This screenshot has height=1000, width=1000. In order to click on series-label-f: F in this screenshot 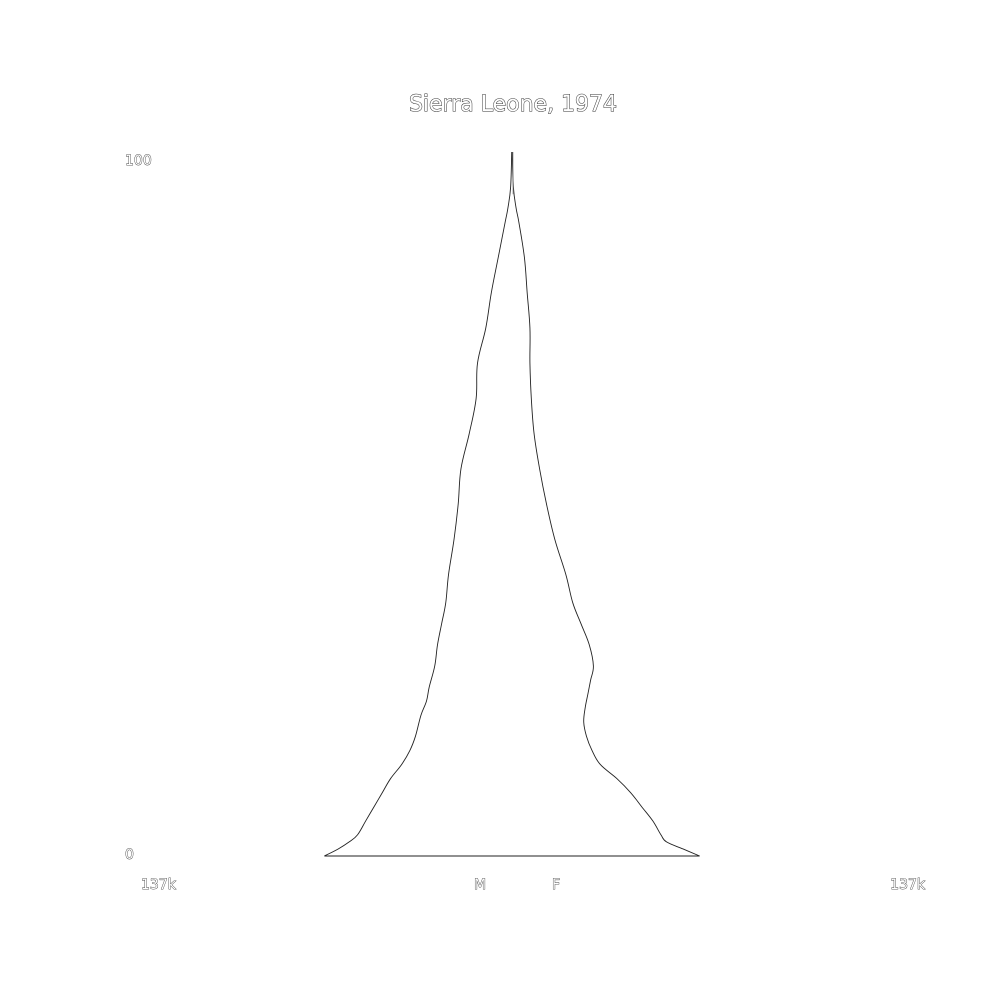, I will do `click(556, 885)`.